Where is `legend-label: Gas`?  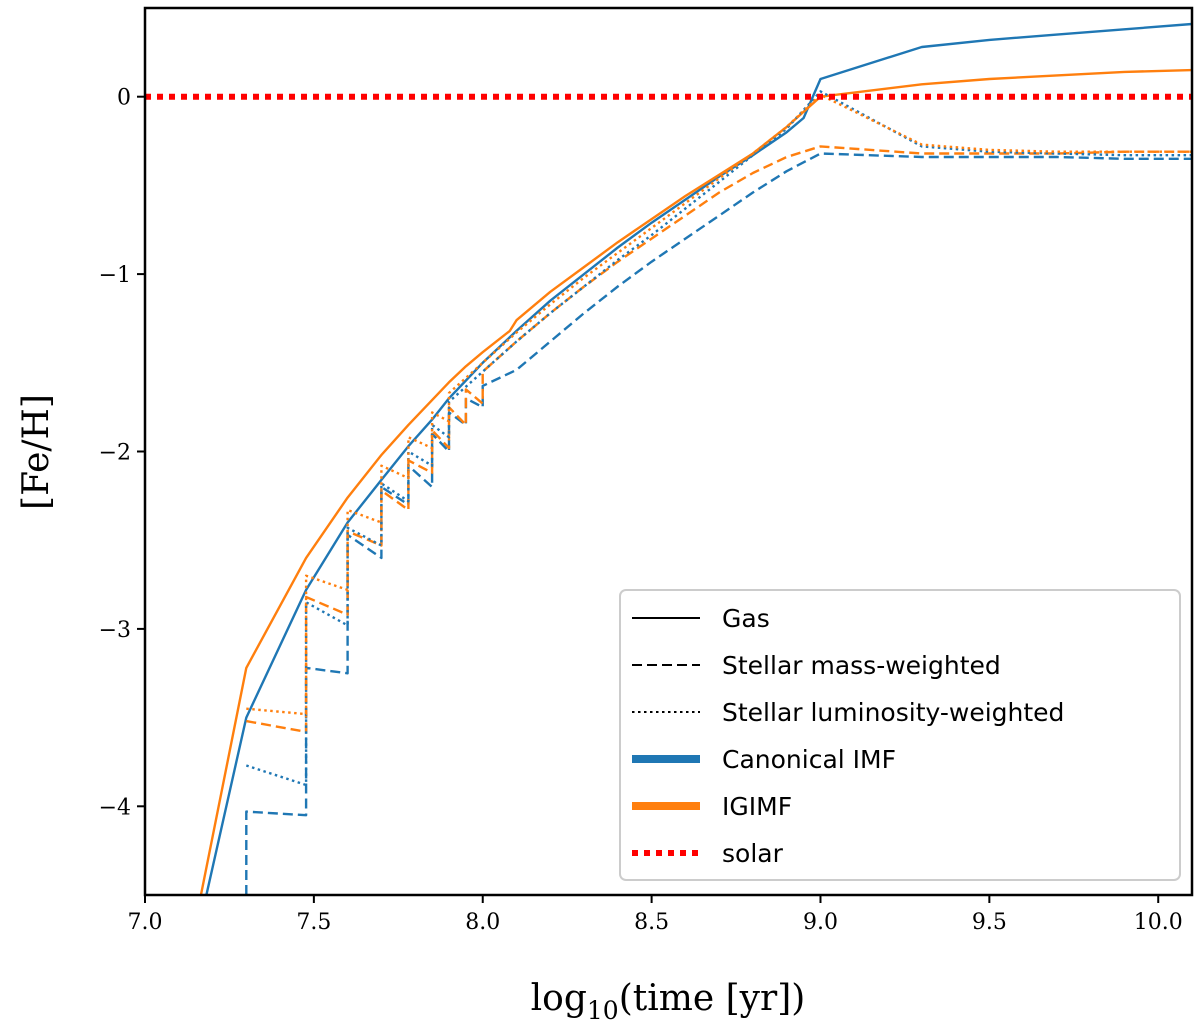 legend-label: Gas is located at coordinates (746, 618).